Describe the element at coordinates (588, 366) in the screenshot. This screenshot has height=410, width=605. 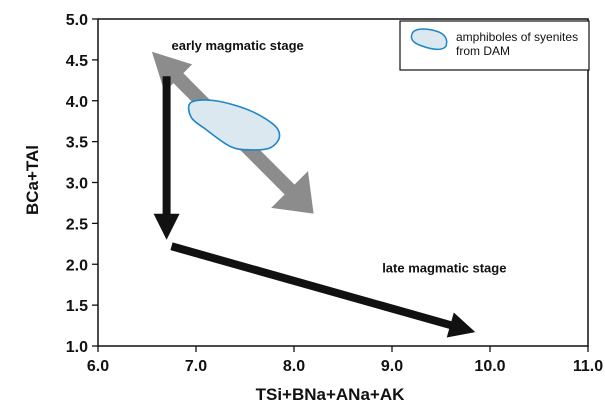
I see `x-tick-label: 11.0` at that location.